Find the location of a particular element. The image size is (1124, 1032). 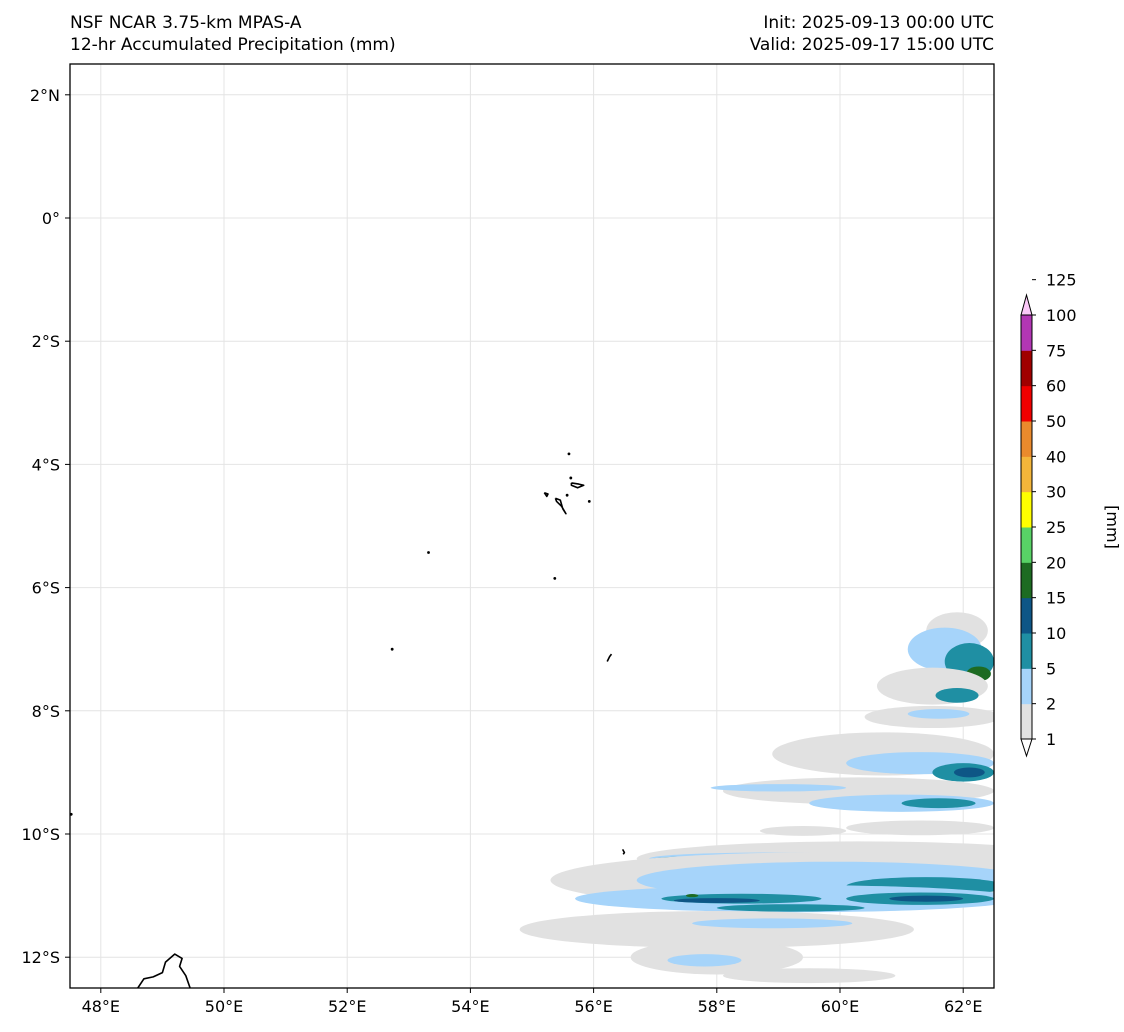

coastline-platte is located at coordinates (609, 657).